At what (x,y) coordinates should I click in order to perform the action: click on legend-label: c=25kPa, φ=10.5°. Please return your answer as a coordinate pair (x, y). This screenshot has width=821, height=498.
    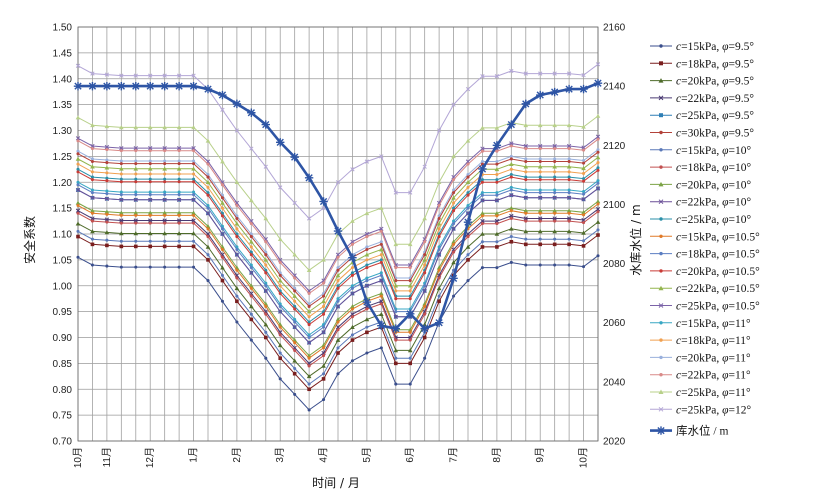
    Looking at the image, I should click on (718, 307).